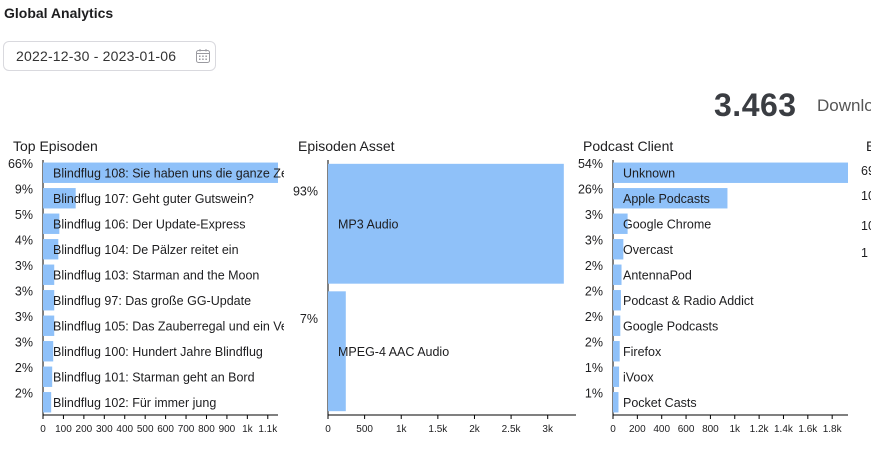  Describe the element at coordinates (866, 171) in the screenshot. I see `percent-label: 69` at that location.